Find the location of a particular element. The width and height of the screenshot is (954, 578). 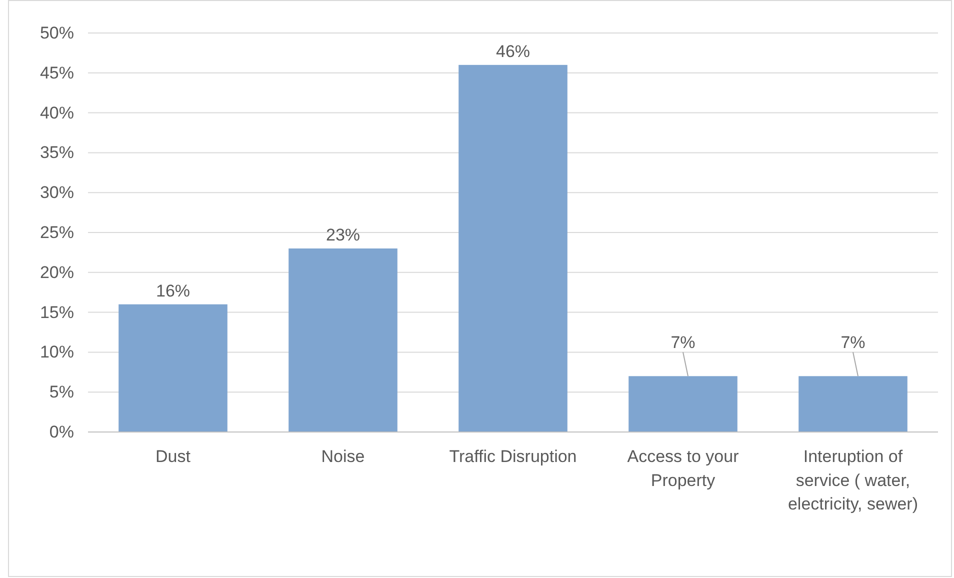

y-tick-label: 45% is located at coordinates (57, 72).